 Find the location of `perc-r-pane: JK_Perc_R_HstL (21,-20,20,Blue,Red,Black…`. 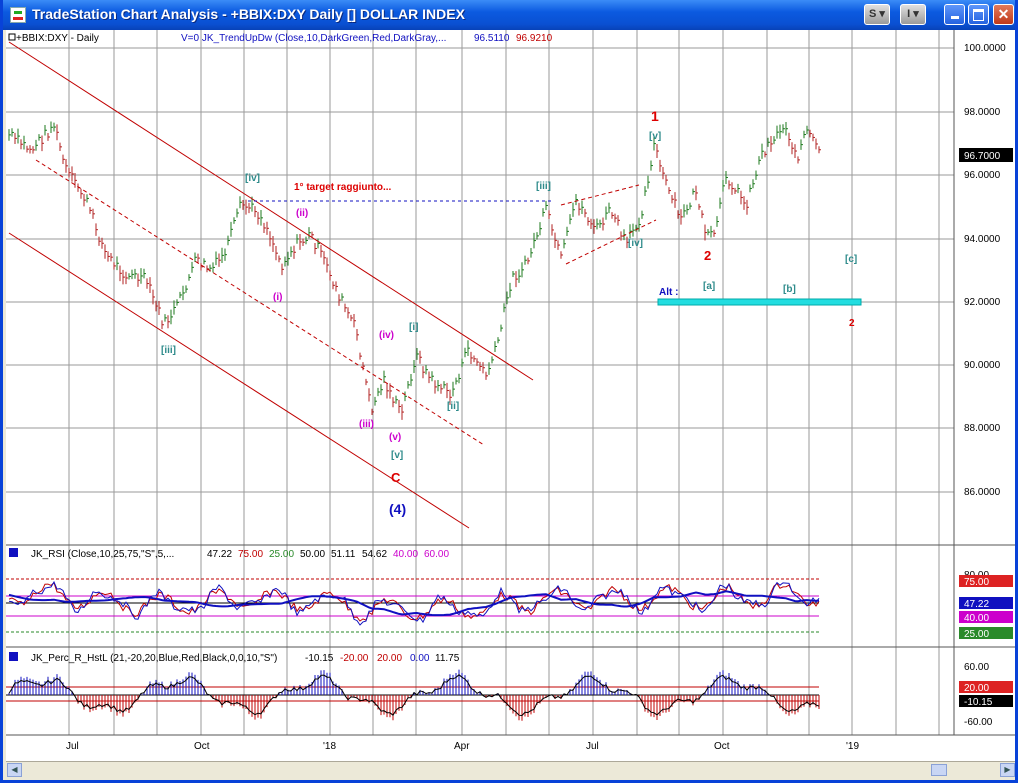

perc-r-pane: JK_Perc_R_HstL (21,-20,20,Blue,Red,Black… is located at coordinates (509, 690).